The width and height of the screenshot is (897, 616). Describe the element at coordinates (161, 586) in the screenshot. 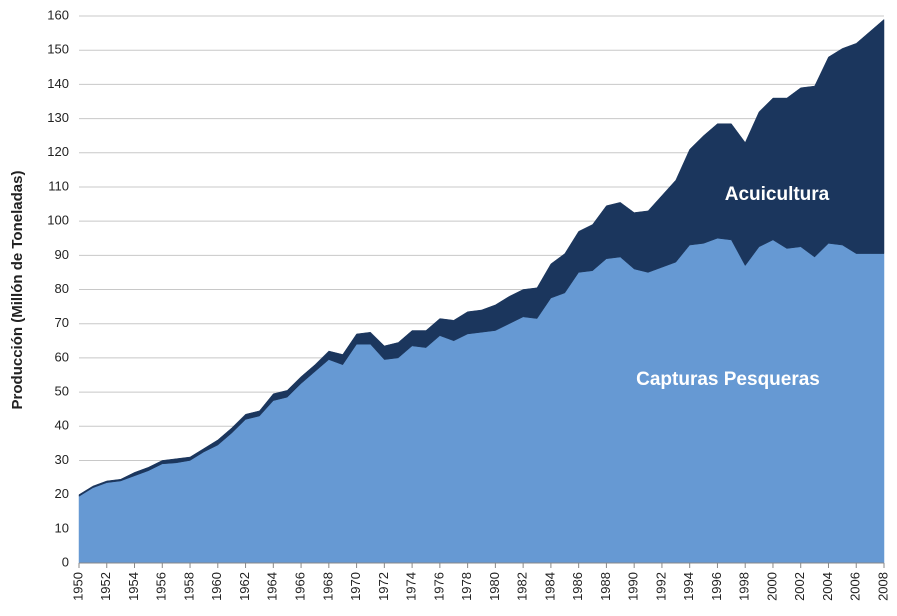

I see `x-tick-label: 1956` at that location.